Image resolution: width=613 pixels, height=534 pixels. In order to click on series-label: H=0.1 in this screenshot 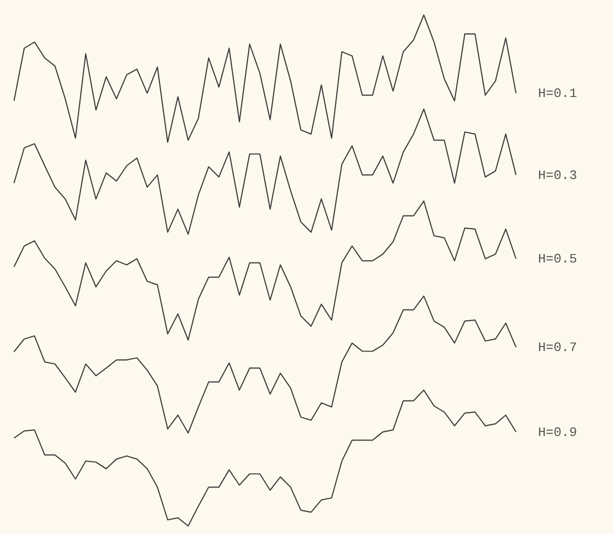, I will do `click(558, 94)`.